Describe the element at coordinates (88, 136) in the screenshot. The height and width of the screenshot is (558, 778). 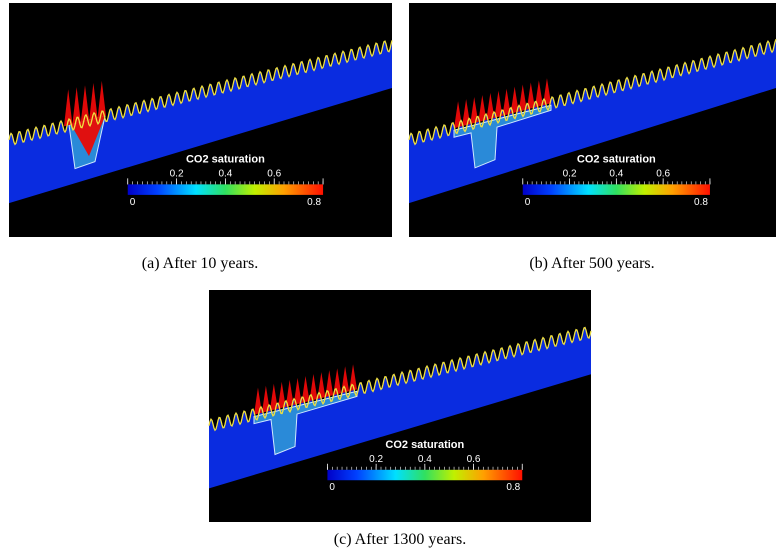
I see `plume-core` at that location.